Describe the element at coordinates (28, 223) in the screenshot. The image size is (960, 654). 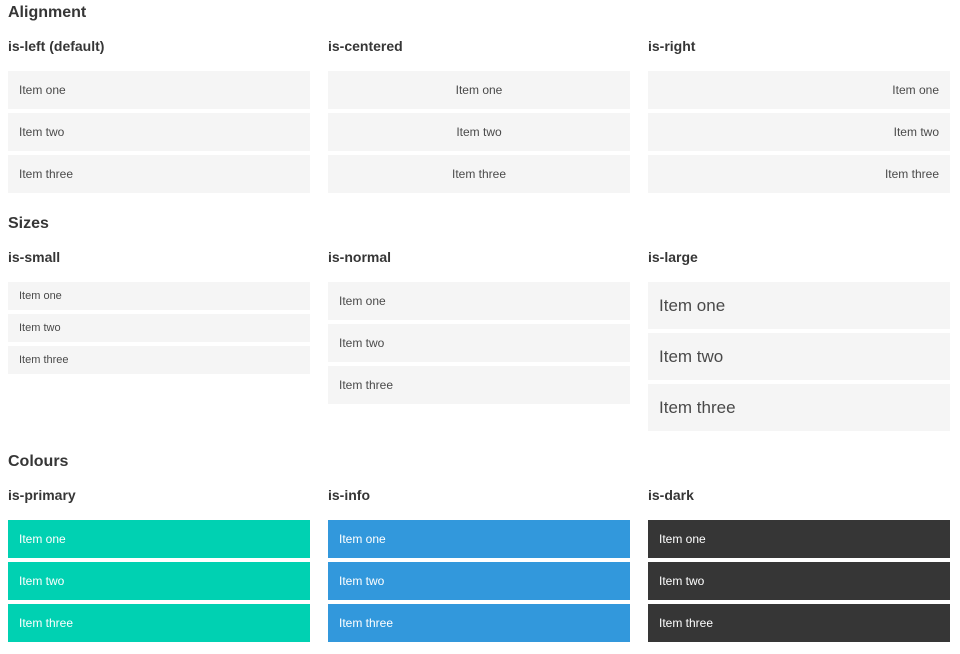
I see `section-title-sizes: Sizes` at that location.